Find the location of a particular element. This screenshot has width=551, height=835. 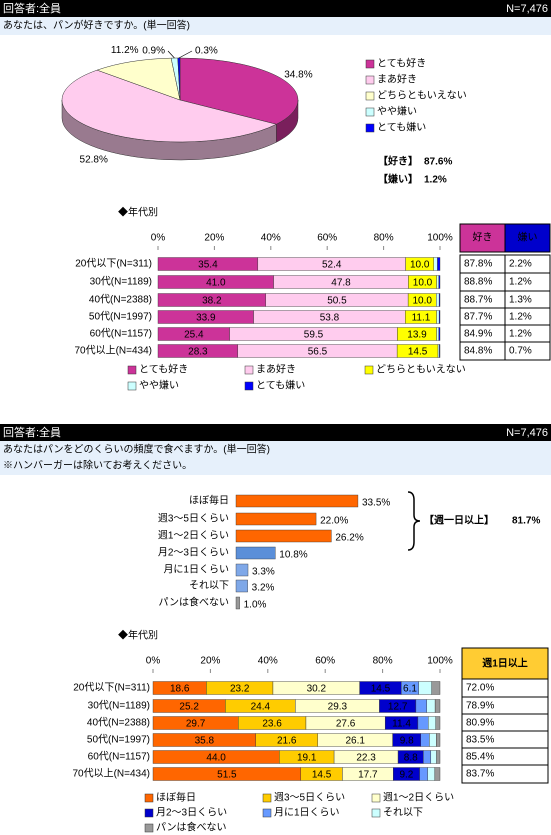

x-tick-label: 60% is located at coordinates (327, 238).